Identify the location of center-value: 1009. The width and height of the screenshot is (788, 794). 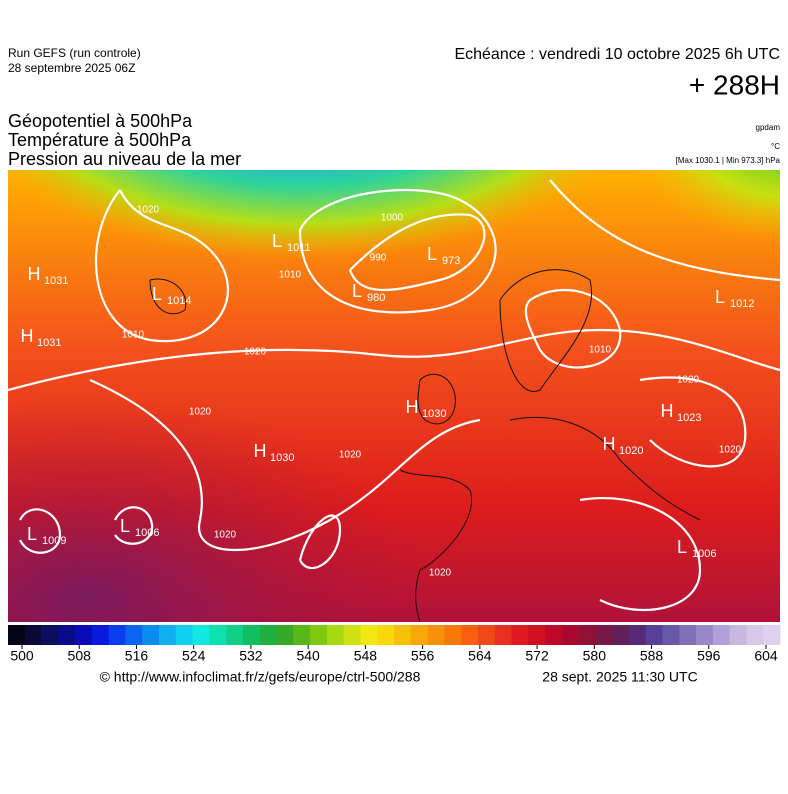
(54, 541).